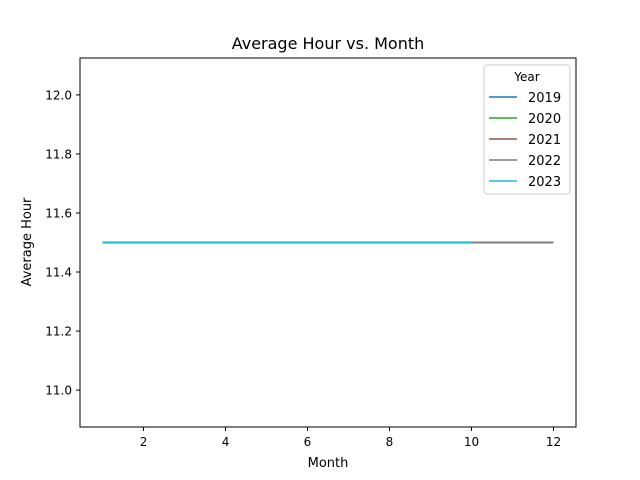  Describe the element at coordinates (544, 119) in the screenshot. I see `legend-label: 2020` at that location.